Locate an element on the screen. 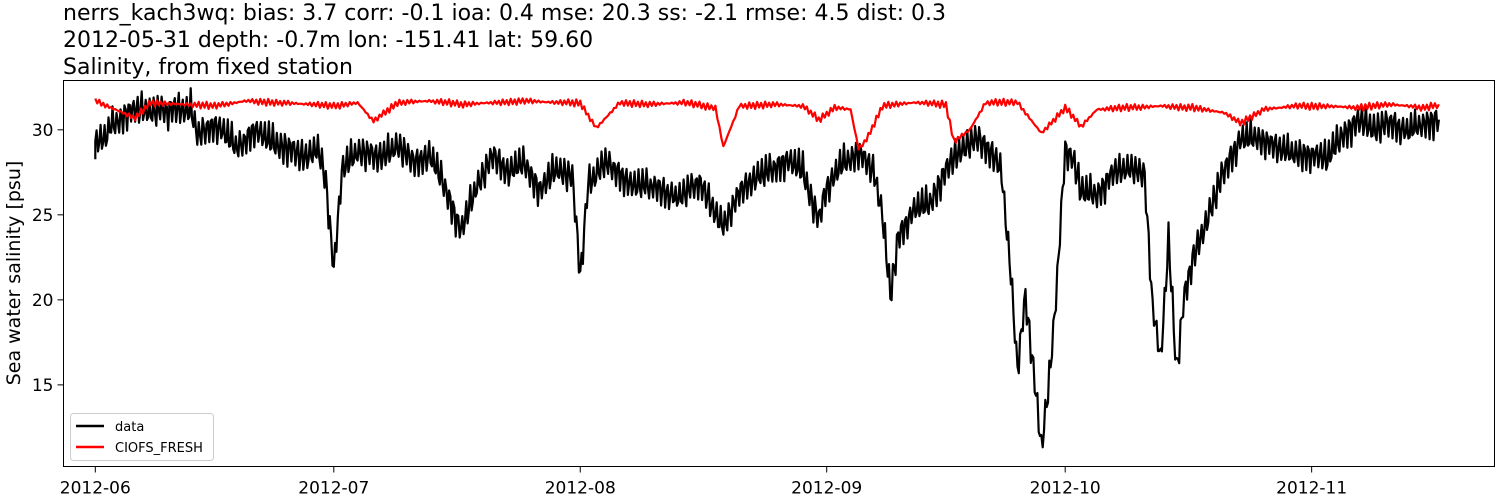 The image size is (1500, 500). x-tick-label: 2012-06 is located at coordinates (95, 489).